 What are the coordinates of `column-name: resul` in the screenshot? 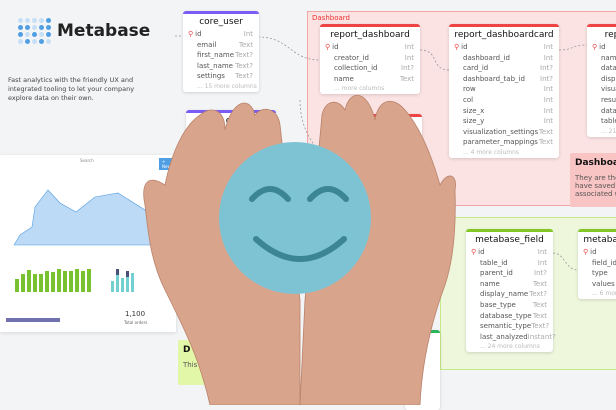 It's located at (608, 99).